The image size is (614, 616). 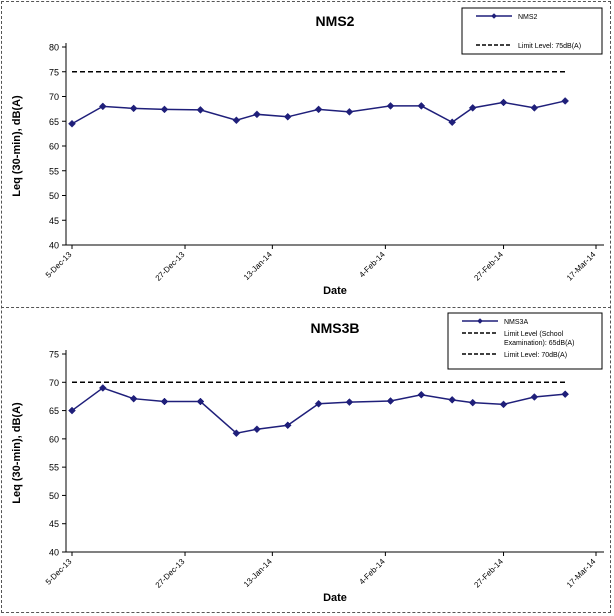 I want to click on series-line, so click(x=318, y=411).